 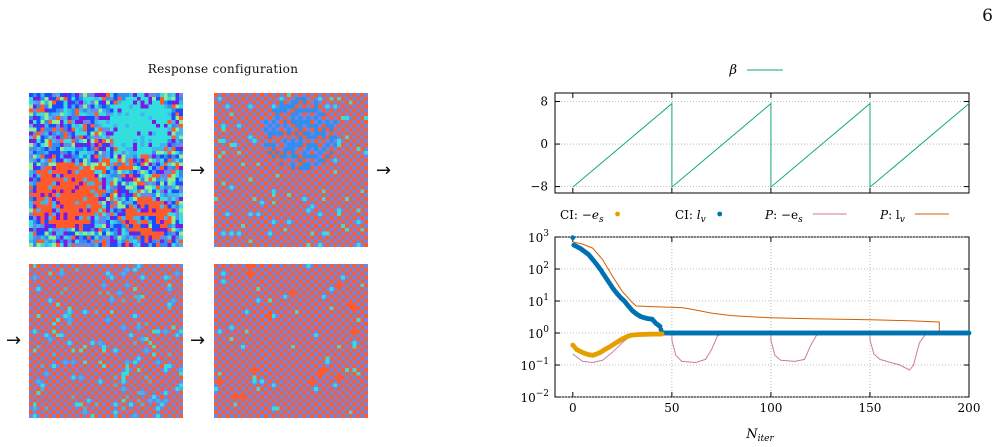 What do you see at coordinates (617, 214) in the screenshot?
I see `legend-marker-ci_es` at bounding box center [617, 214].